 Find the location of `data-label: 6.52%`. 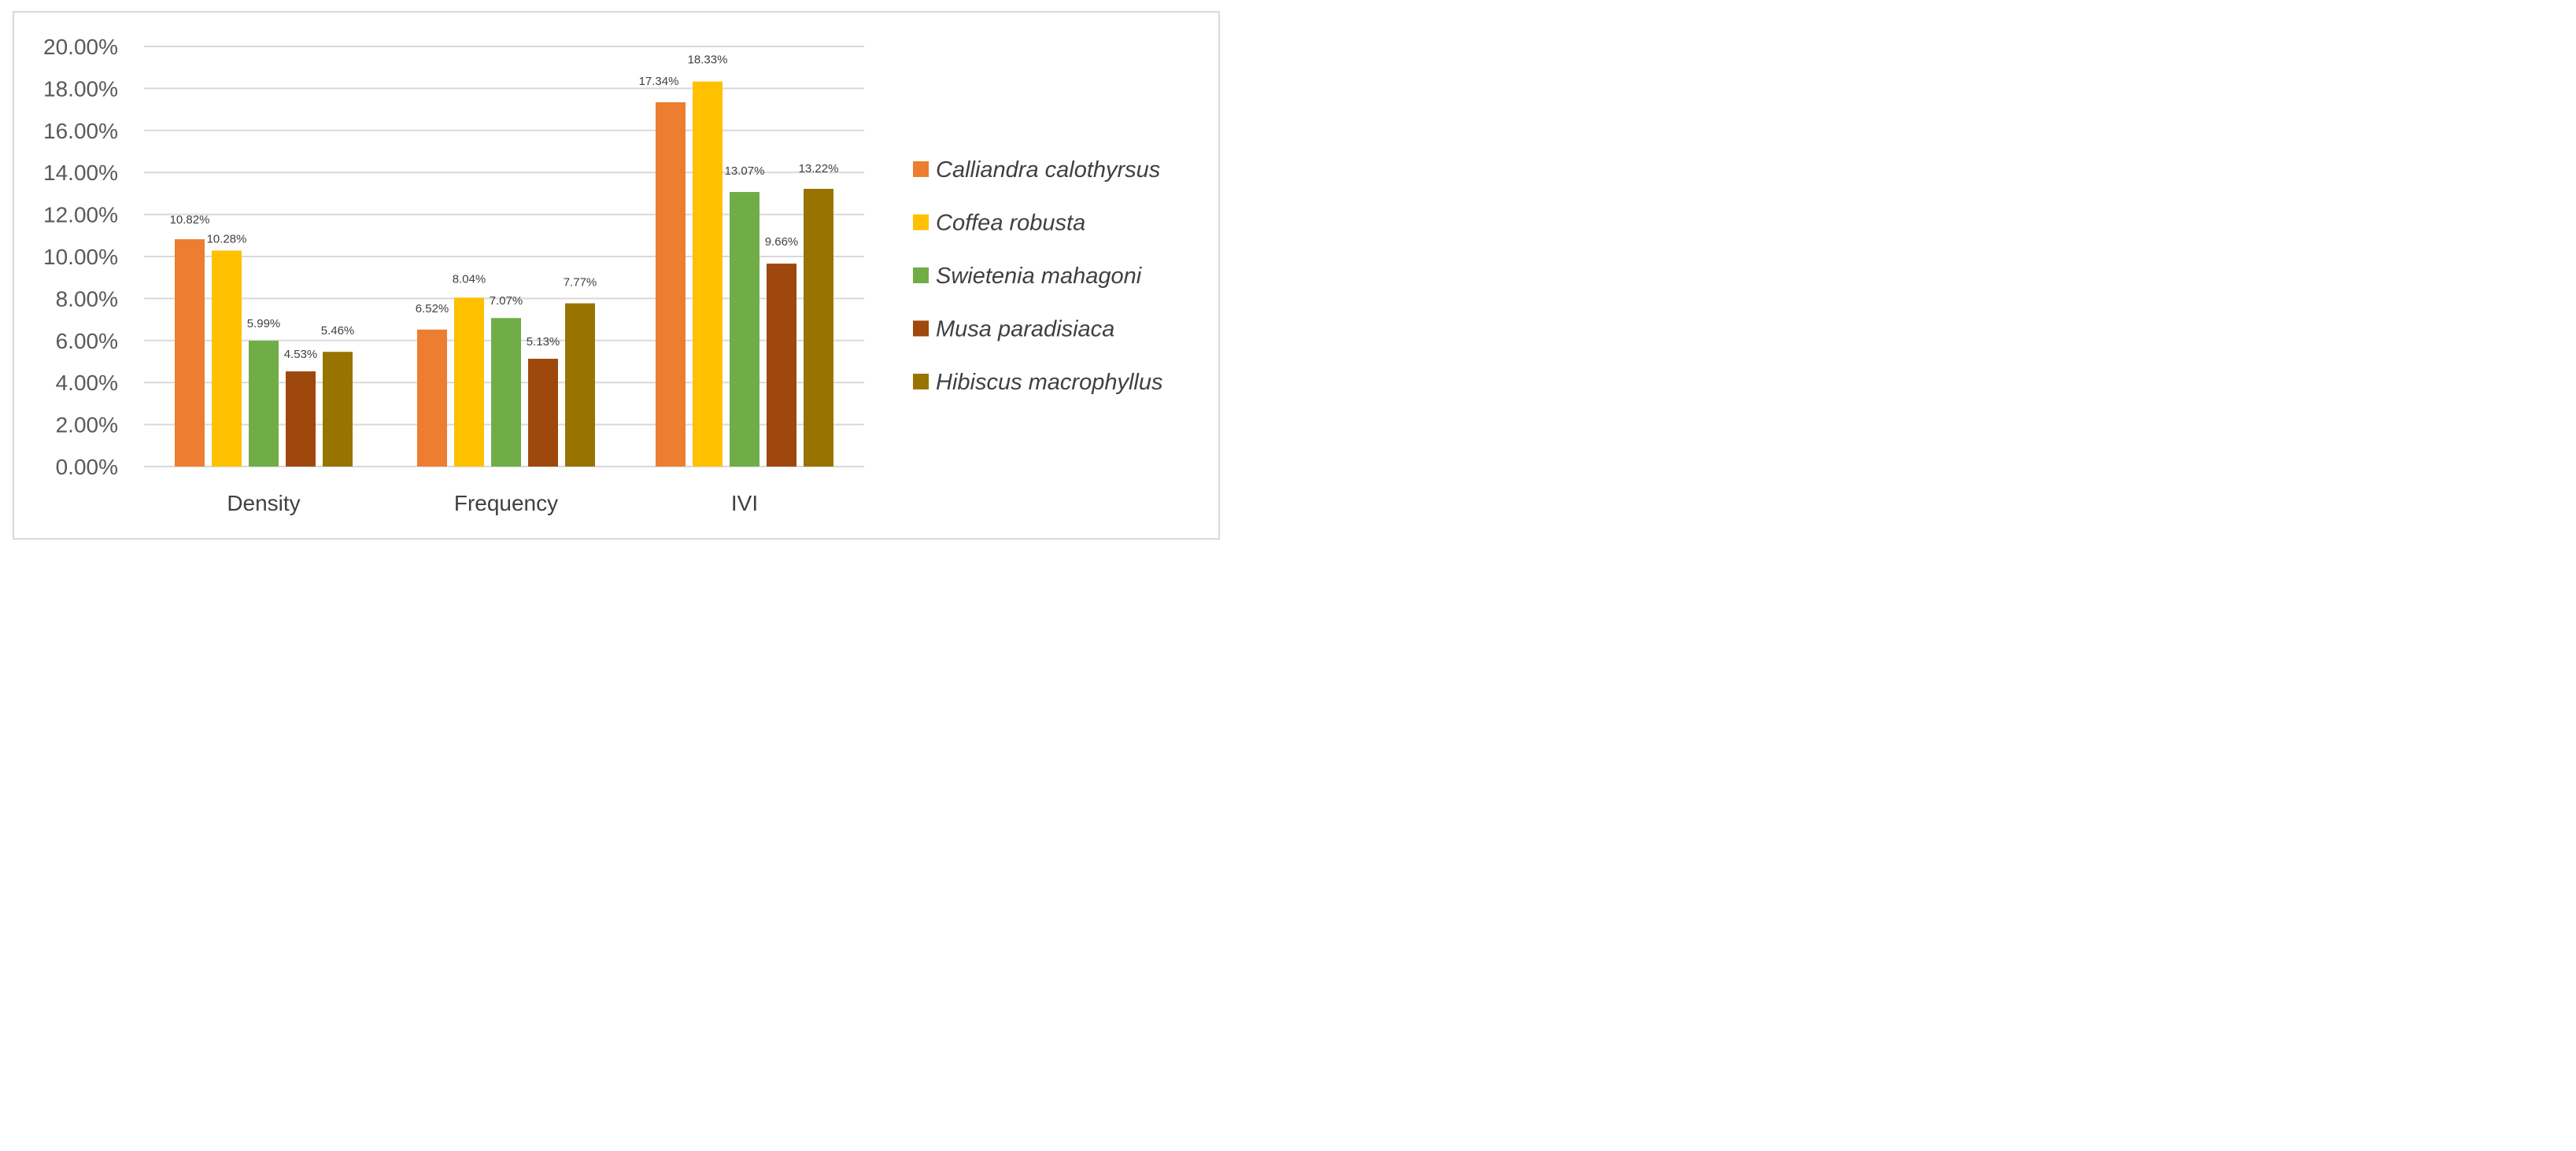

data-label: 6.52% is located at coordinates (432, 308).